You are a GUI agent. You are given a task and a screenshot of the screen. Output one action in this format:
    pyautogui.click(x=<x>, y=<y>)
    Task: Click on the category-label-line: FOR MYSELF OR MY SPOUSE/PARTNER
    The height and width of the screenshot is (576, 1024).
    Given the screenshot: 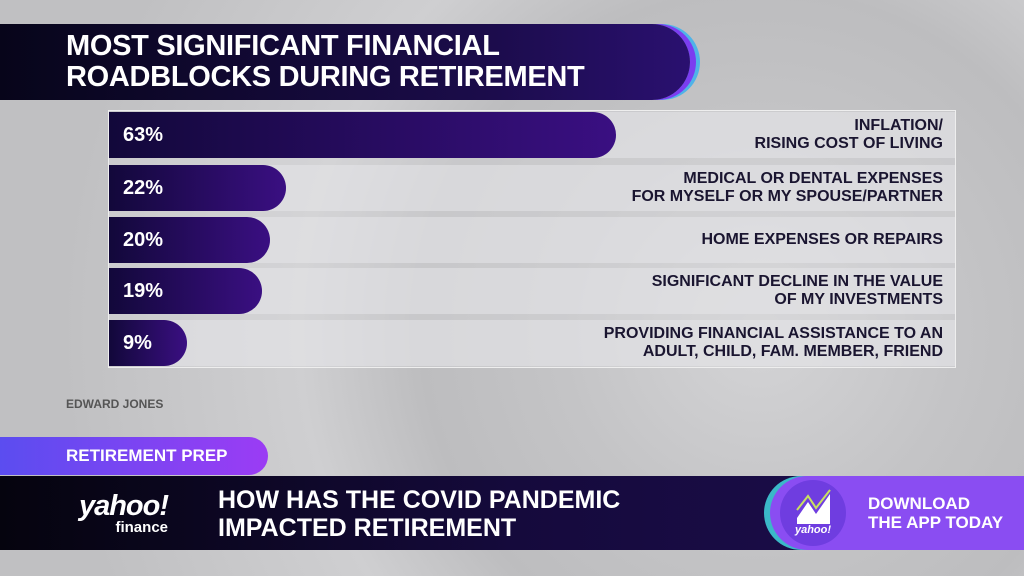 What is the action you would take?
    pyautogui.click(x=787, y=196)
    